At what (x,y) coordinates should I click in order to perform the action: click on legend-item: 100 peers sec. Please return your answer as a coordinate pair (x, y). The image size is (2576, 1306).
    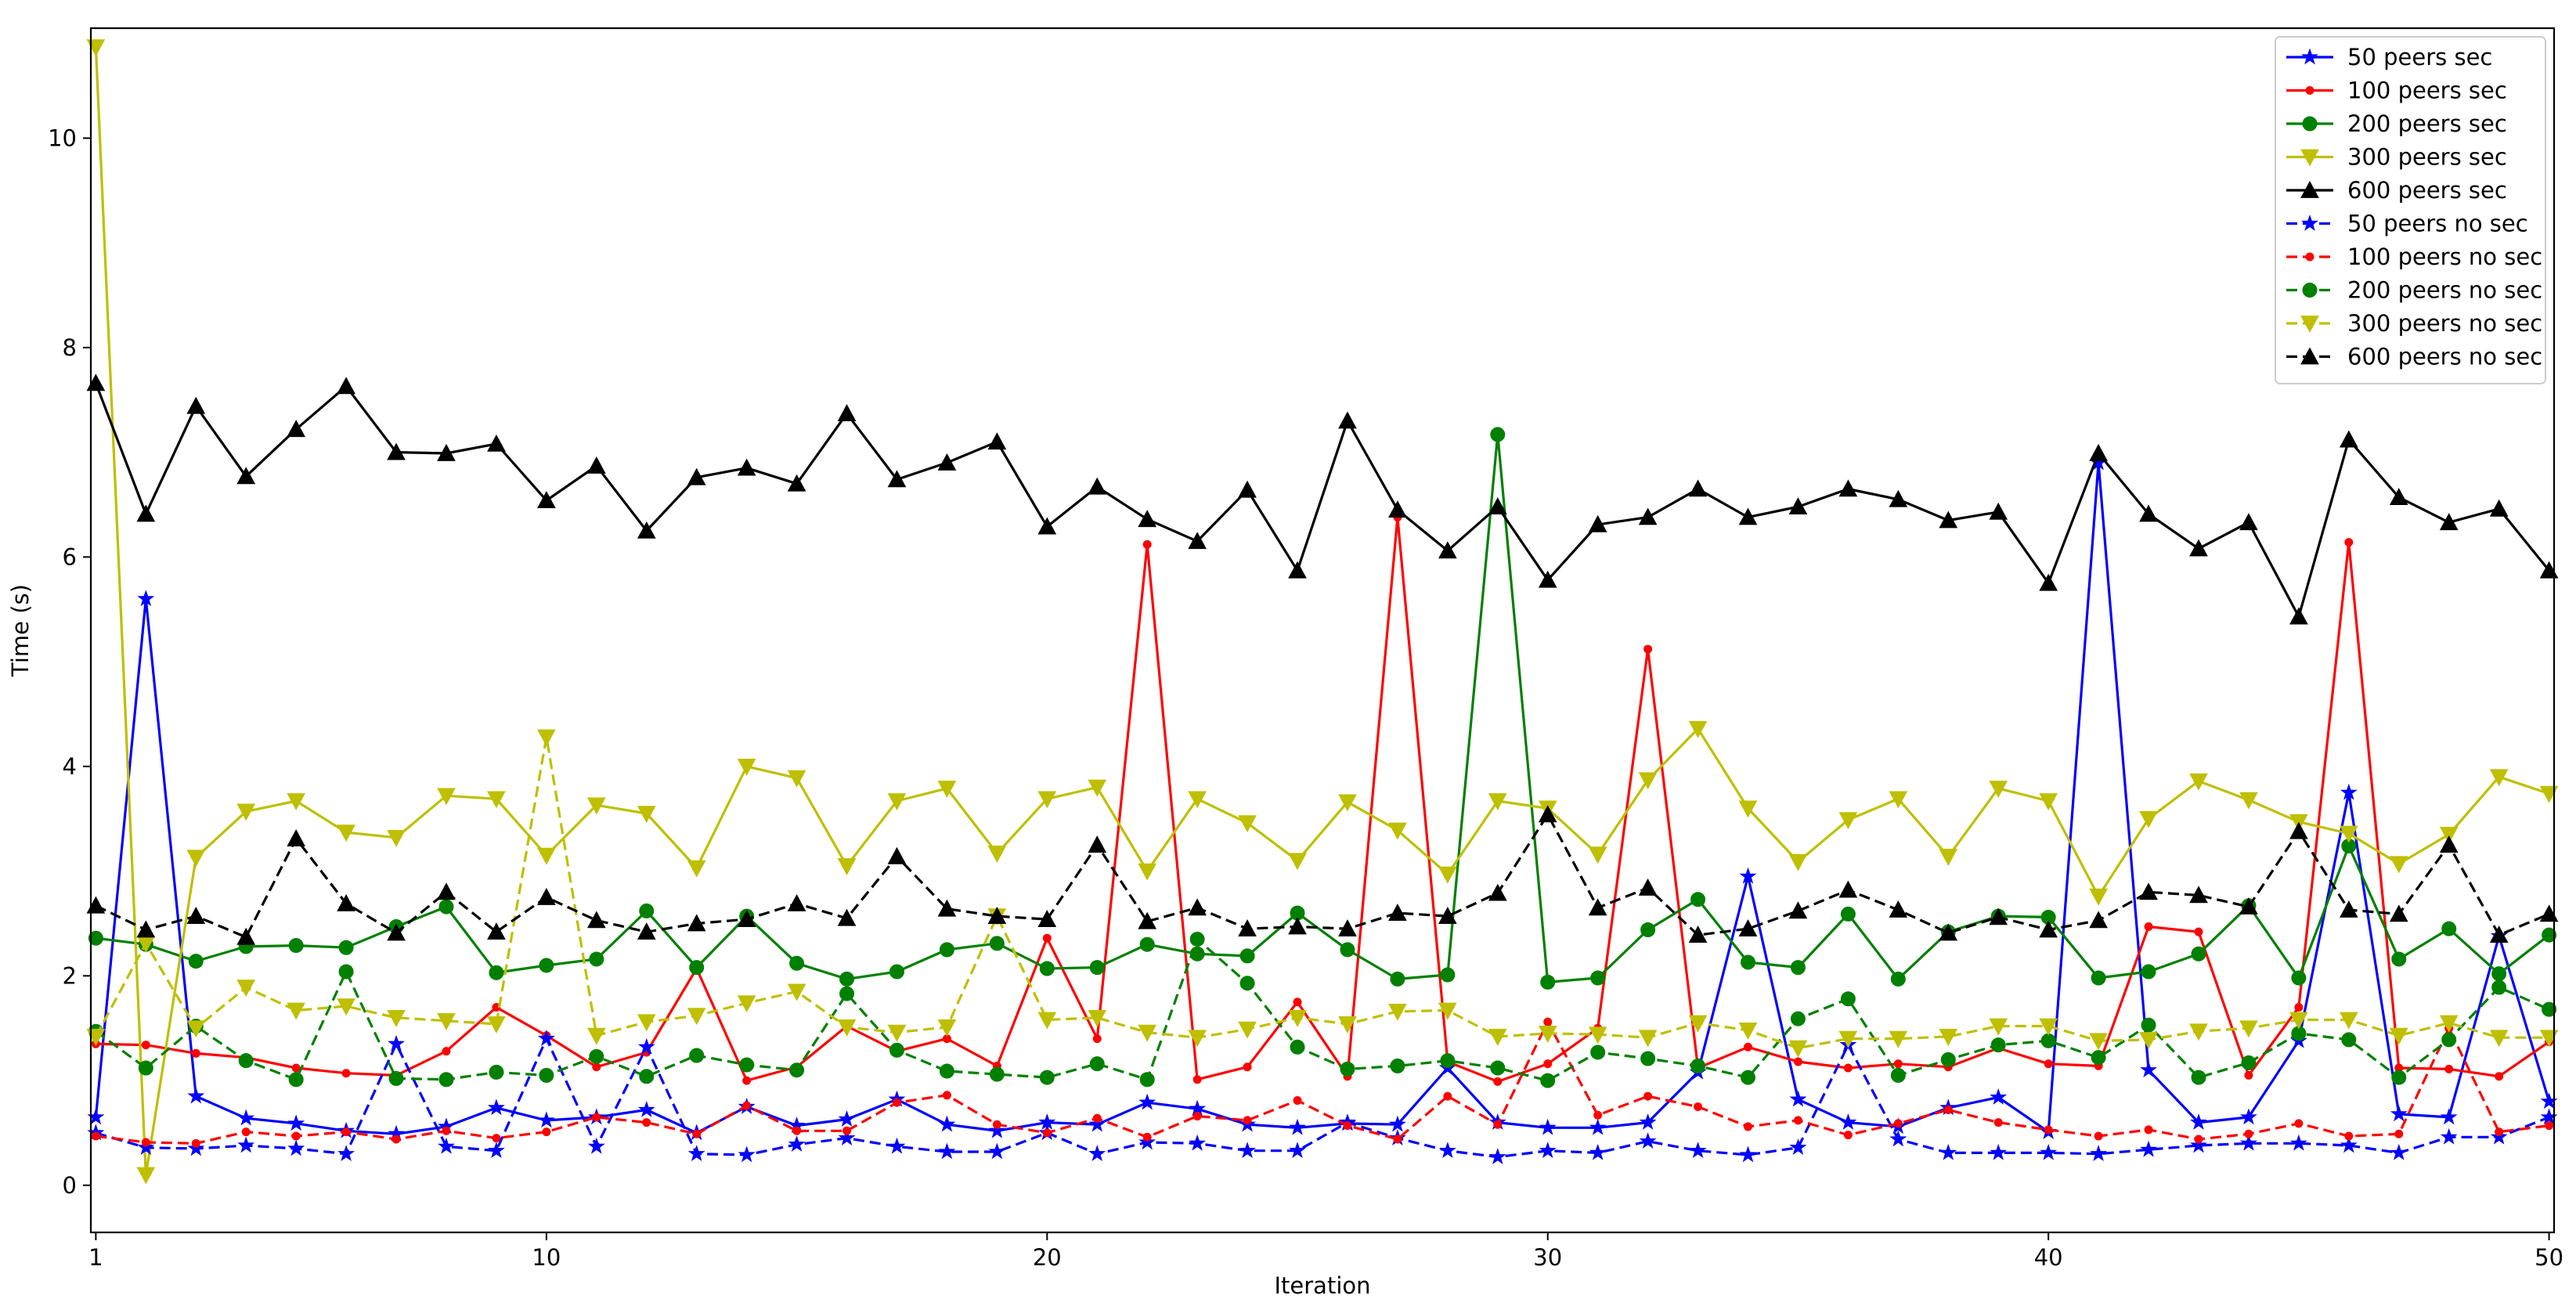
    Looking at the image, I should click on (2396, 91).